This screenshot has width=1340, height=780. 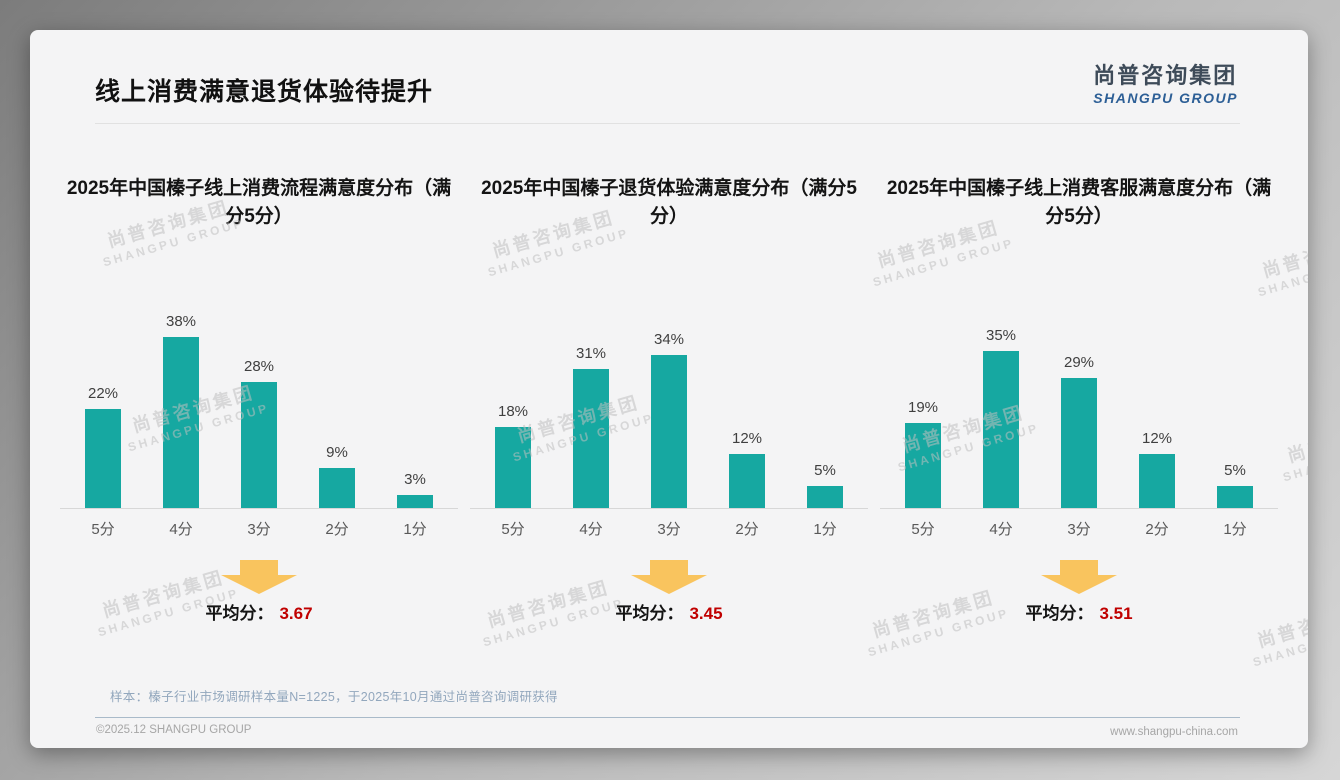 I want to click on bar-value-label: 3%, so click(x=415, y=479).